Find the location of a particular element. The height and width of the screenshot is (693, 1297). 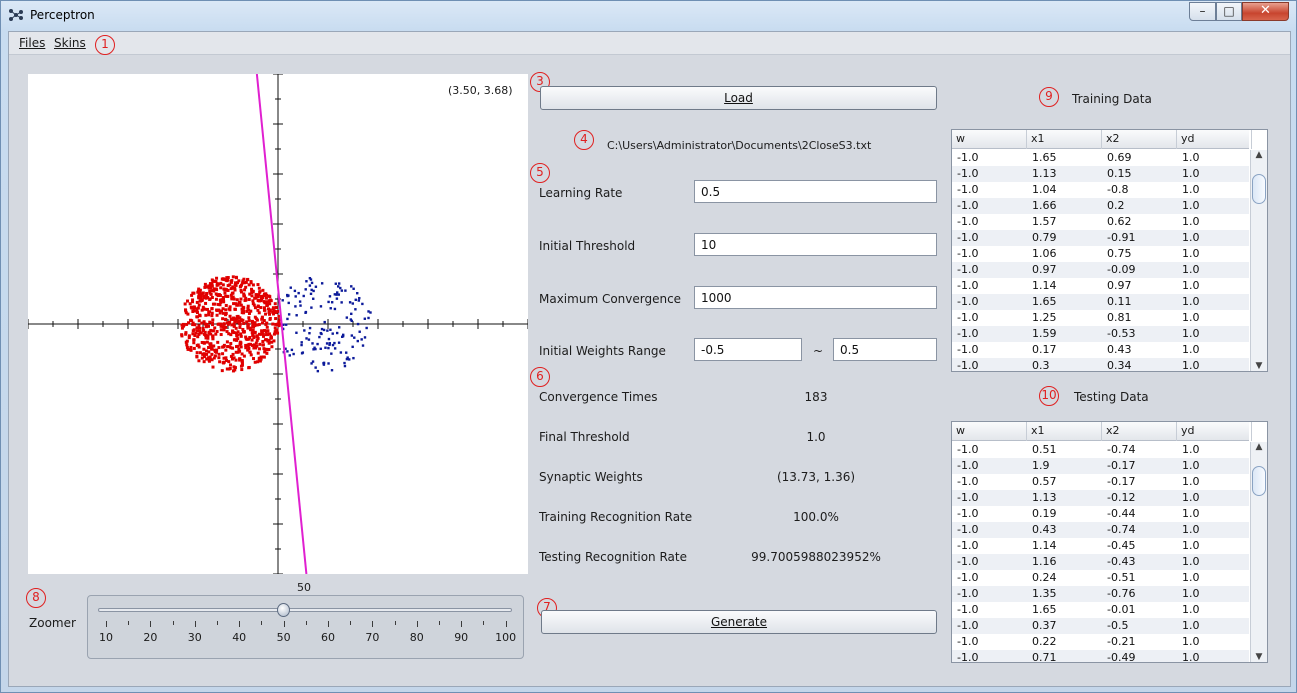

table-row: -1.0 1.14 0.97 1.0 is located at coordinates (1100, 286).